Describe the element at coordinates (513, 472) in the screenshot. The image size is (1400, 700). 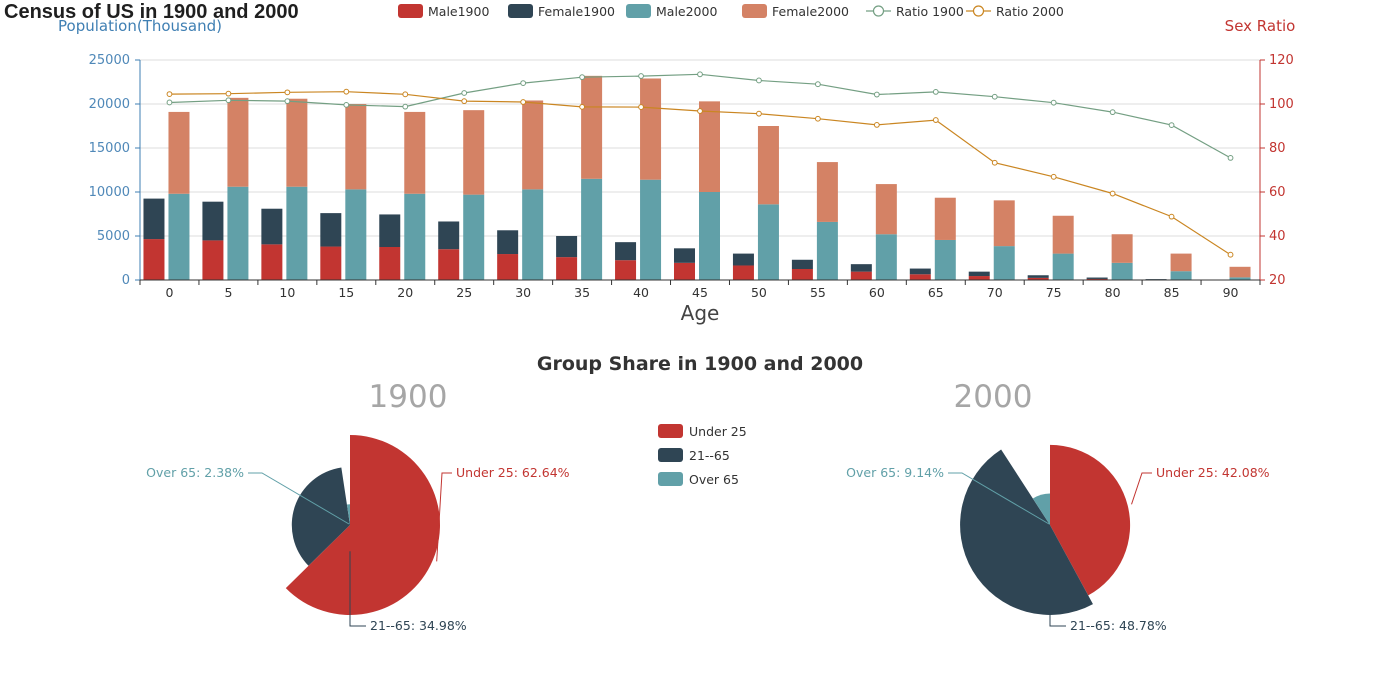
I see `pie-1900-label: Under 25: 62.64%` at that location.